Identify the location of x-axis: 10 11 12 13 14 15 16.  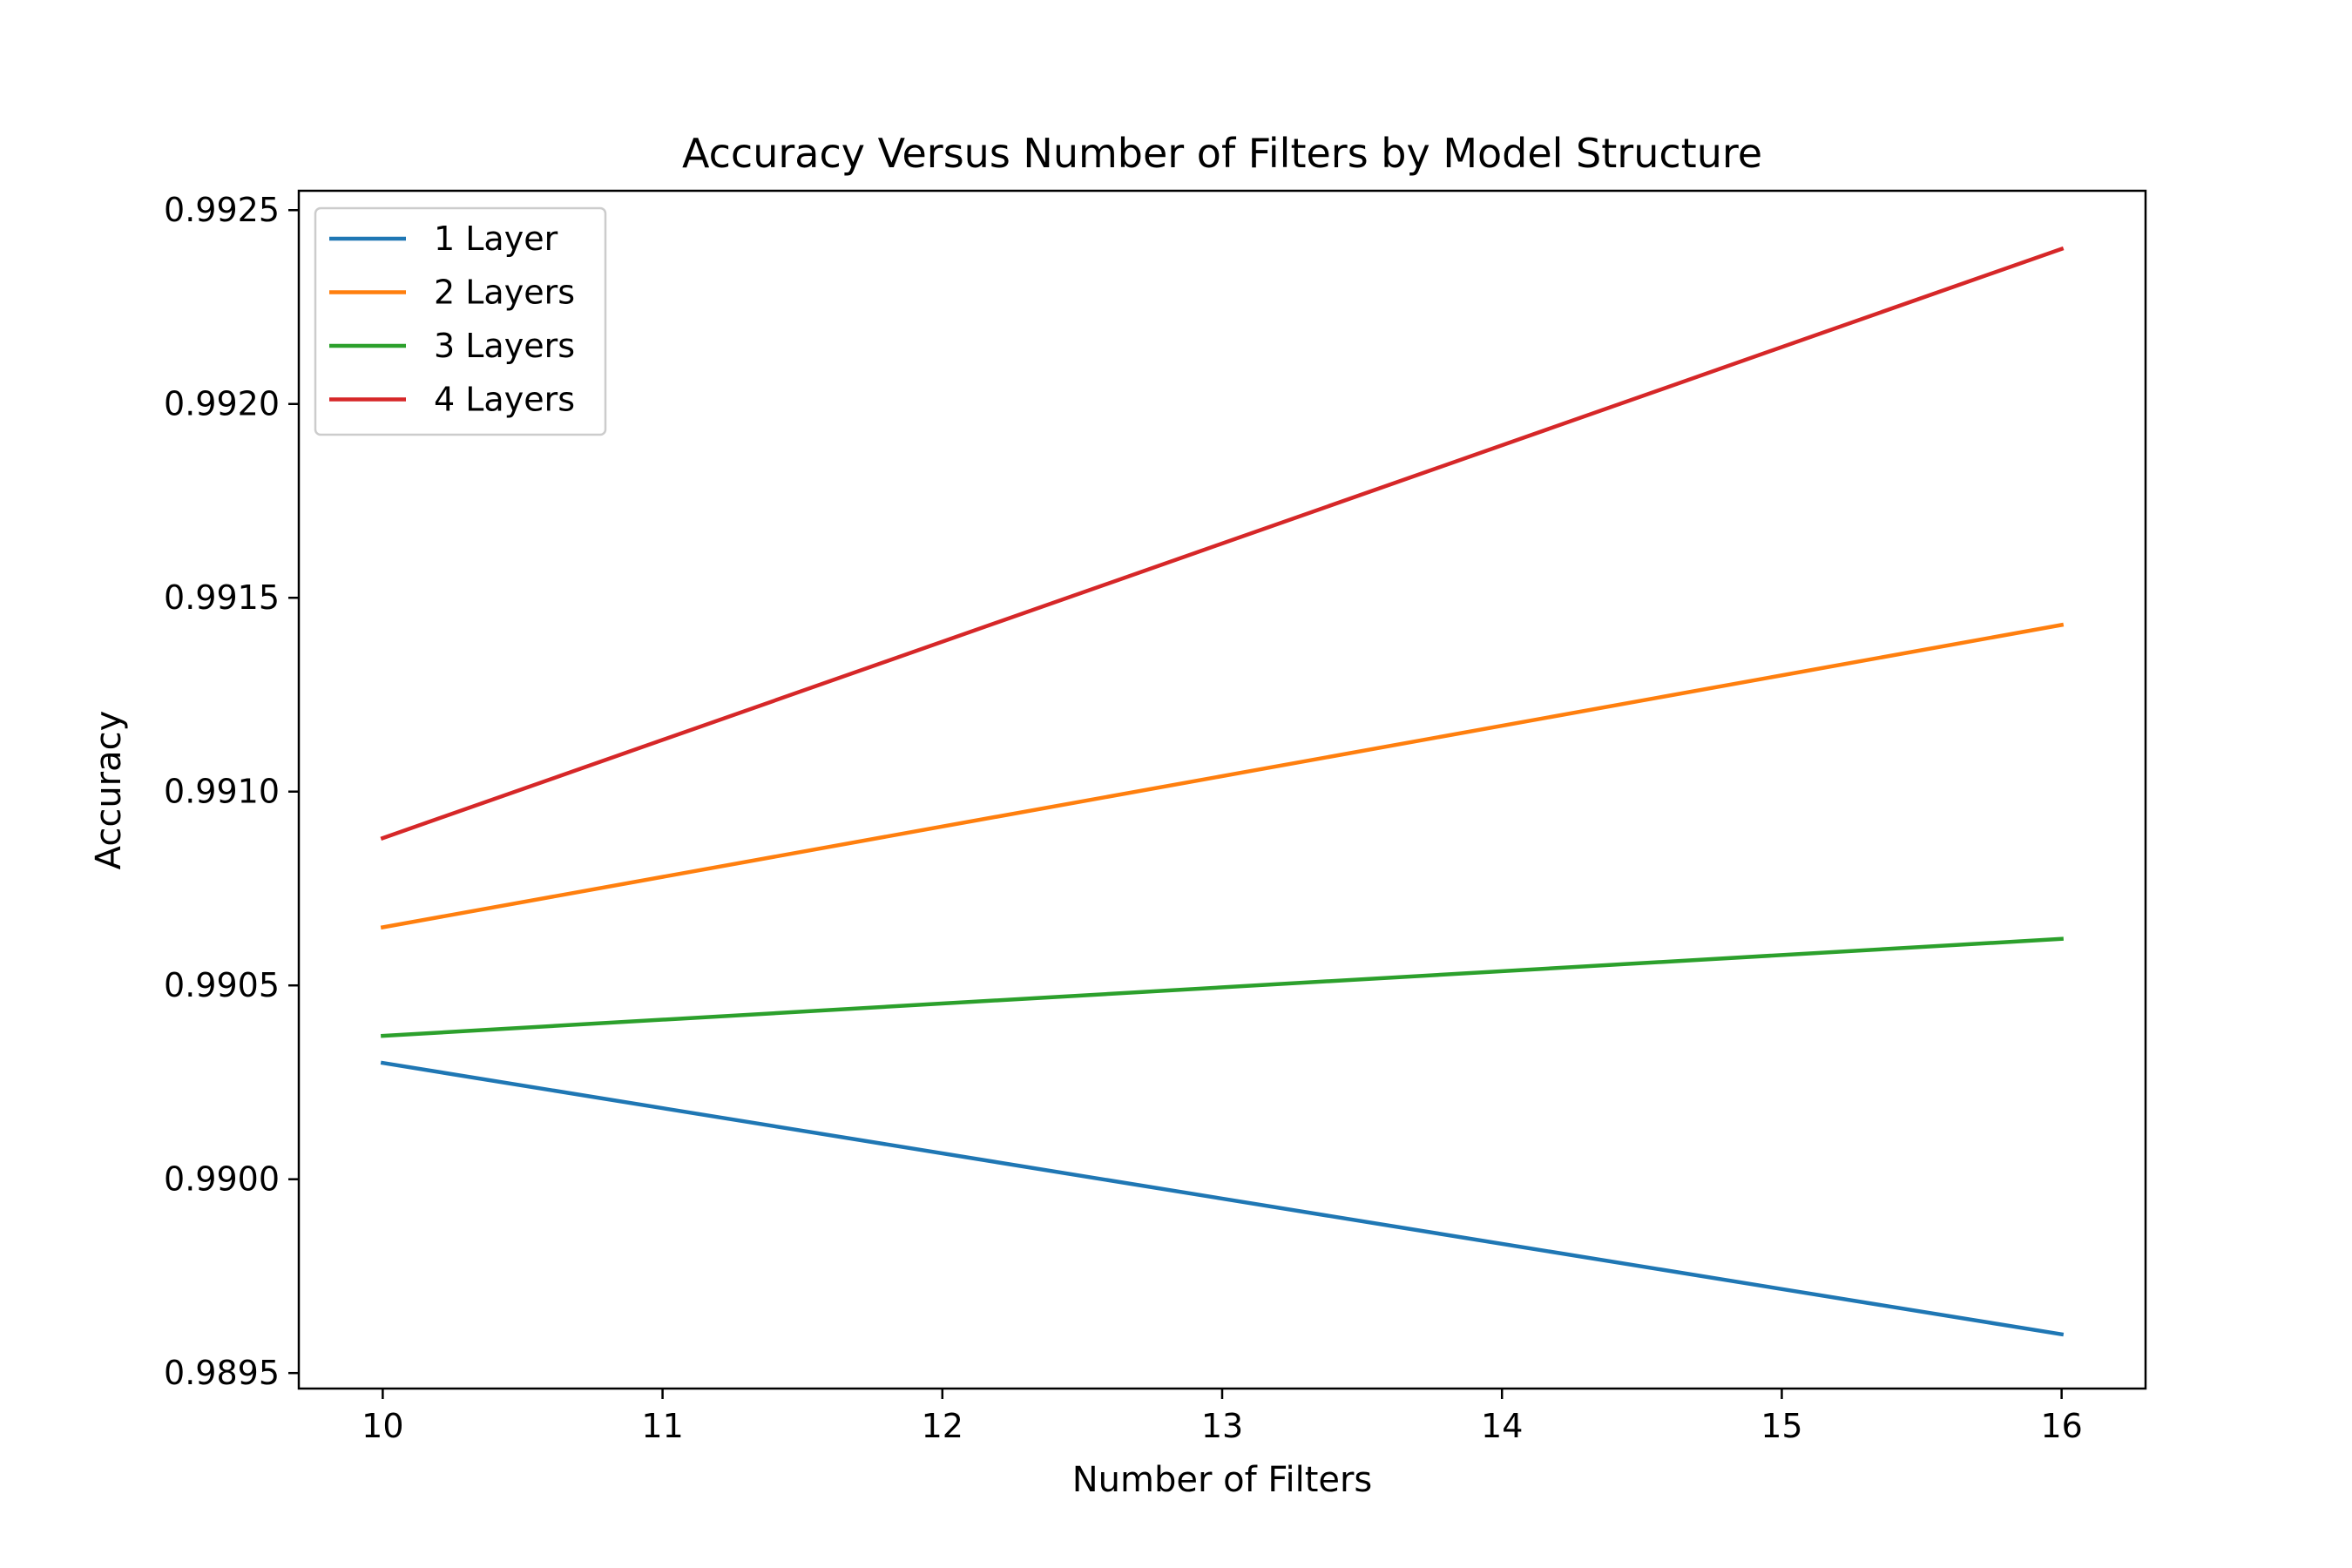
(1222, 1417).